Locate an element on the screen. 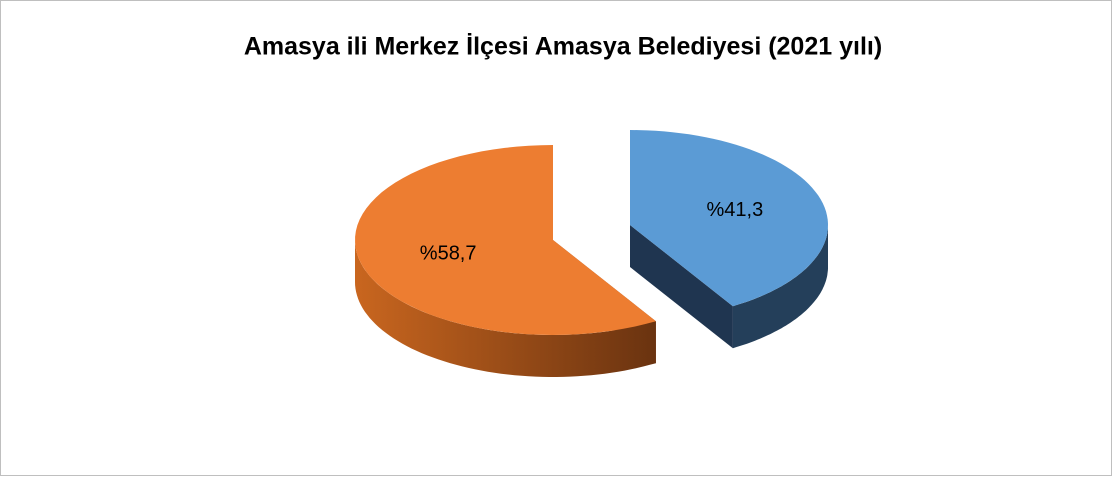 This screenshot has height=481, width=1112. data-label: %41,3 is located at coordinates (734, 210).